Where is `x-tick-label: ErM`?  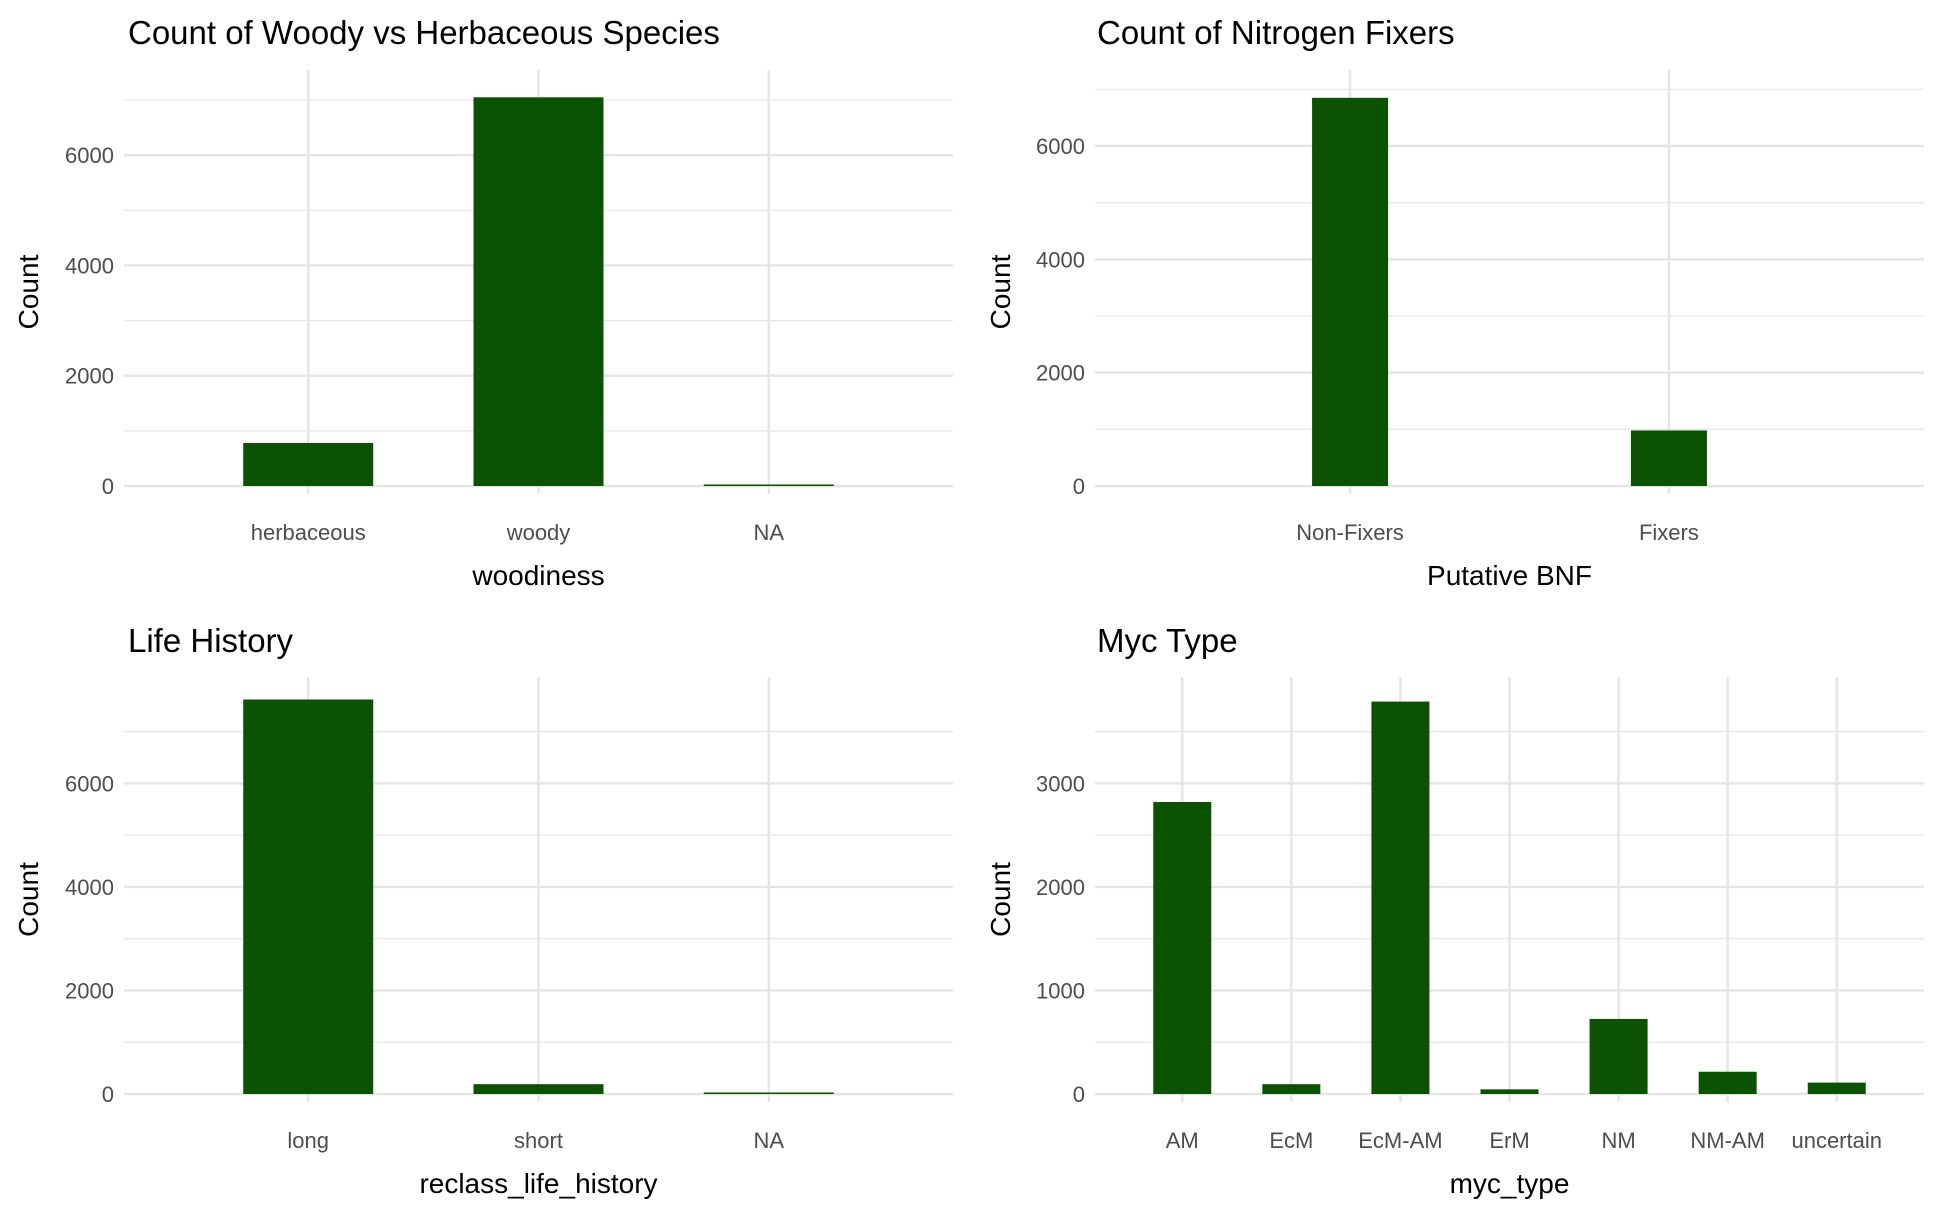 x-tick-label: ErM is located at coordinates (1509, 1140).